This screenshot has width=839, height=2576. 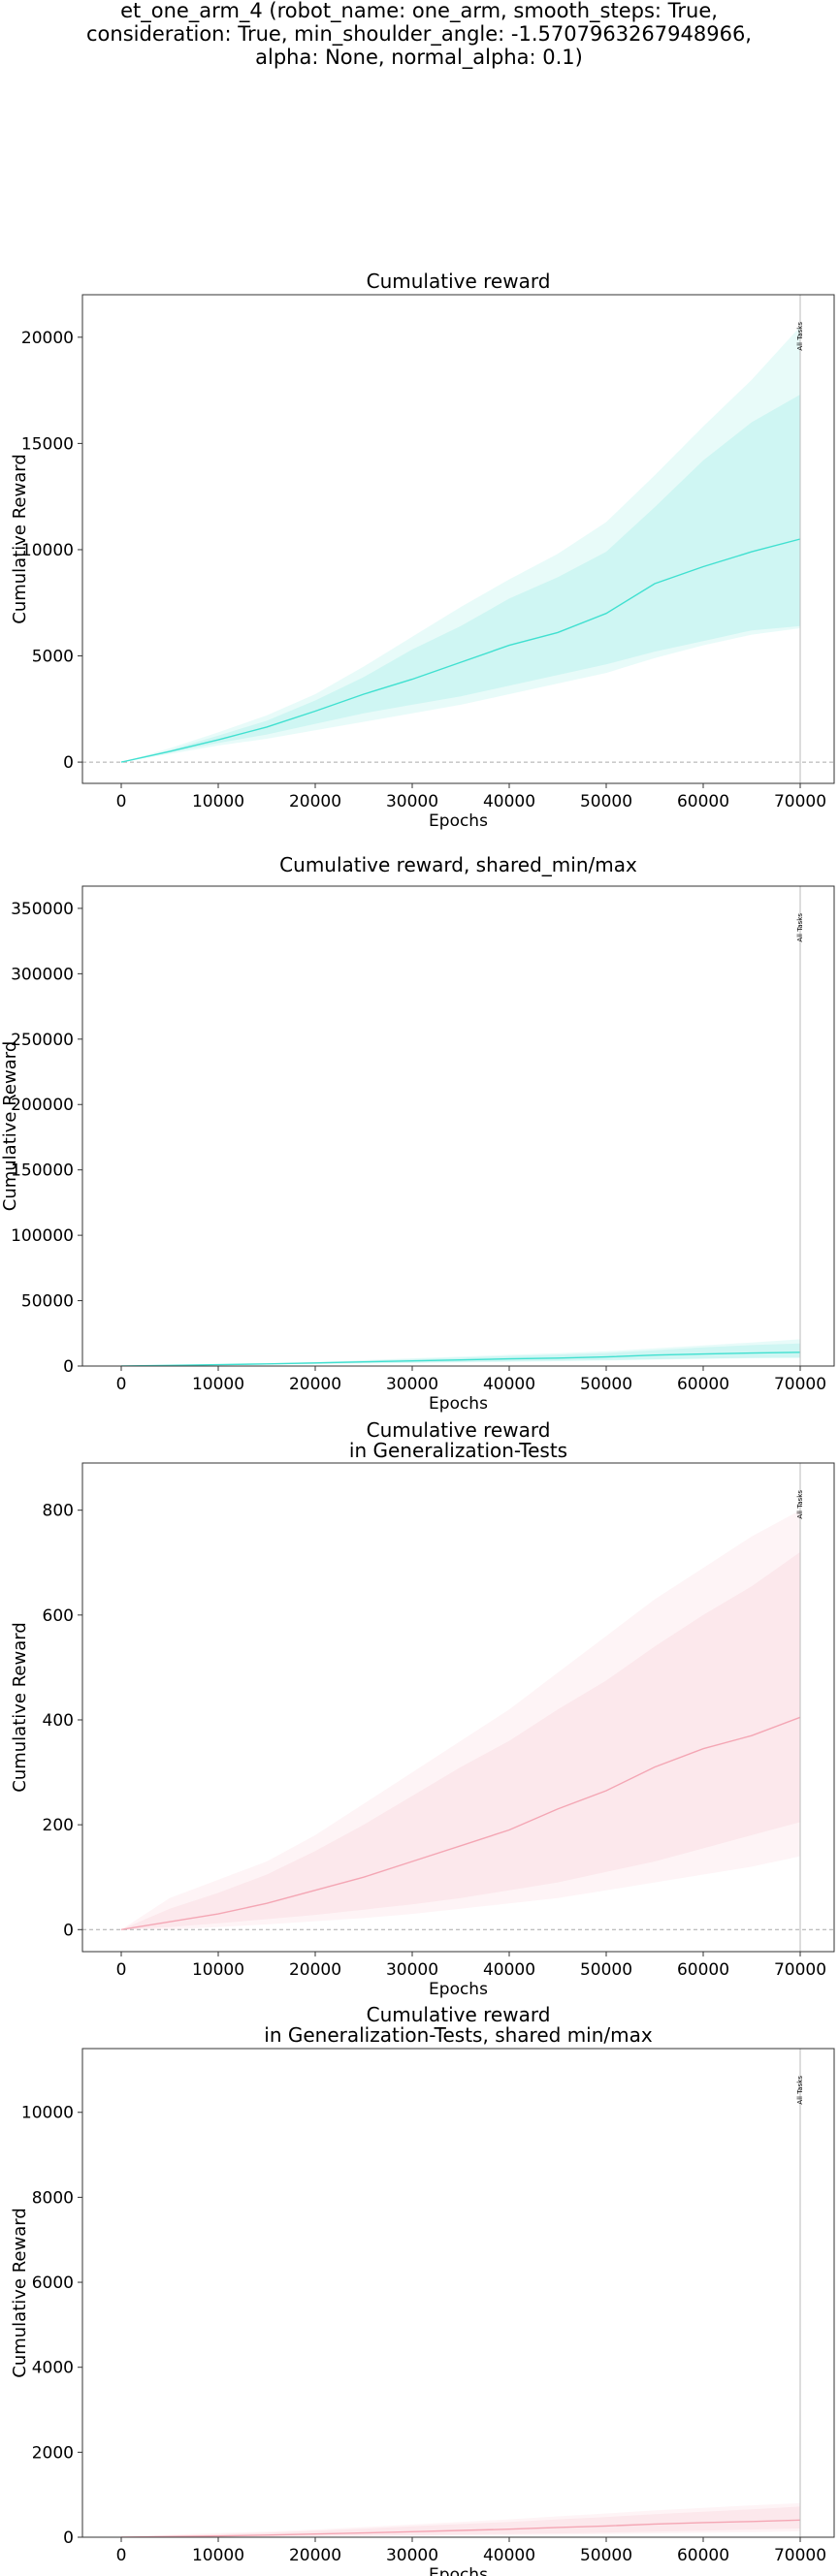 What do you see at coordinates (53, 657) in the screenshot?
I see `y-tick-label: 5000` at bounding box center [53, 657].